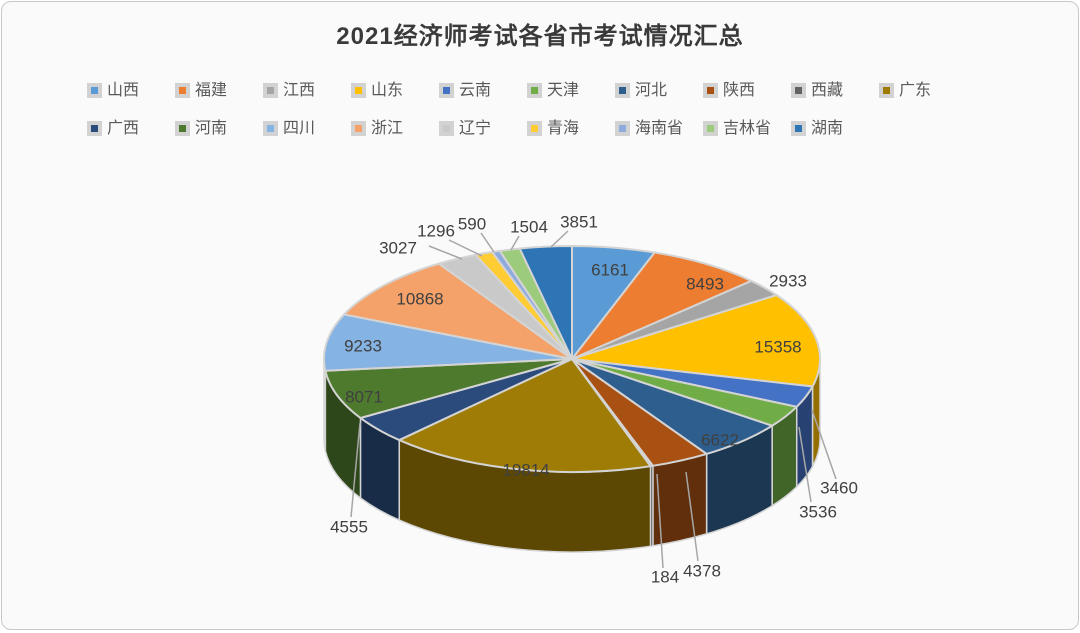 This screenshot has width=1080, height=633. What do you see at coordinates (702, 571) in the screenshot?
I see `slice-value-label: 4378` at bounding box center [702, 571].